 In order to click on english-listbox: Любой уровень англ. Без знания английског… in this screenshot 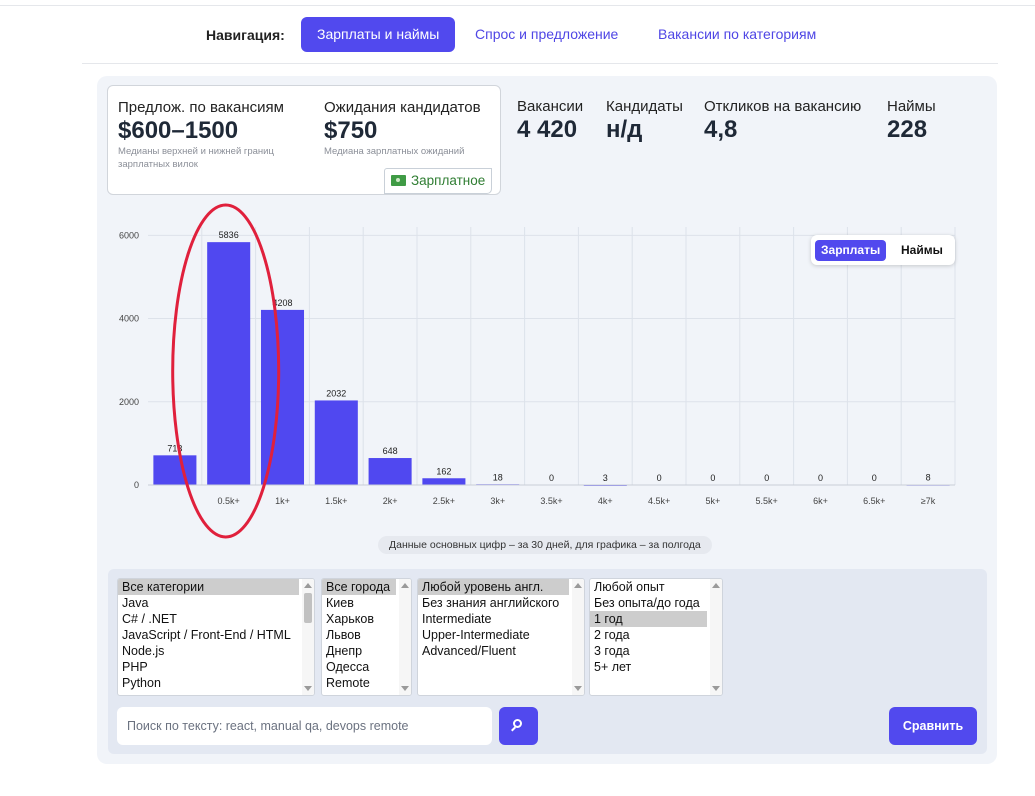, I will do `click(501, 637)`.